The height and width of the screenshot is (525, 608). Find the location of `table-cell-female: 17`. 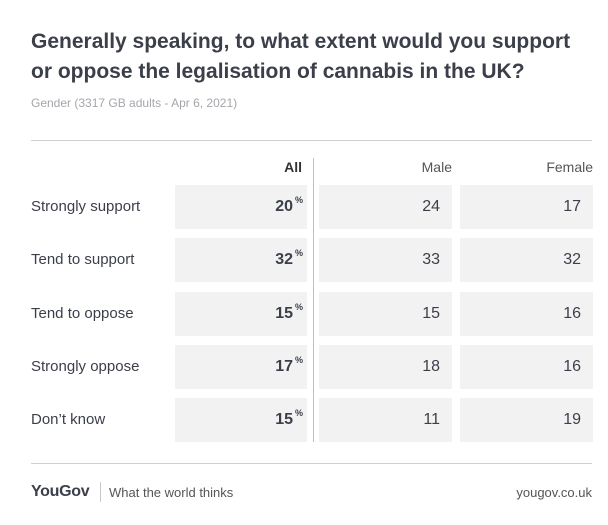

table-cell-female: 17 is located at coordinates (526, 207).